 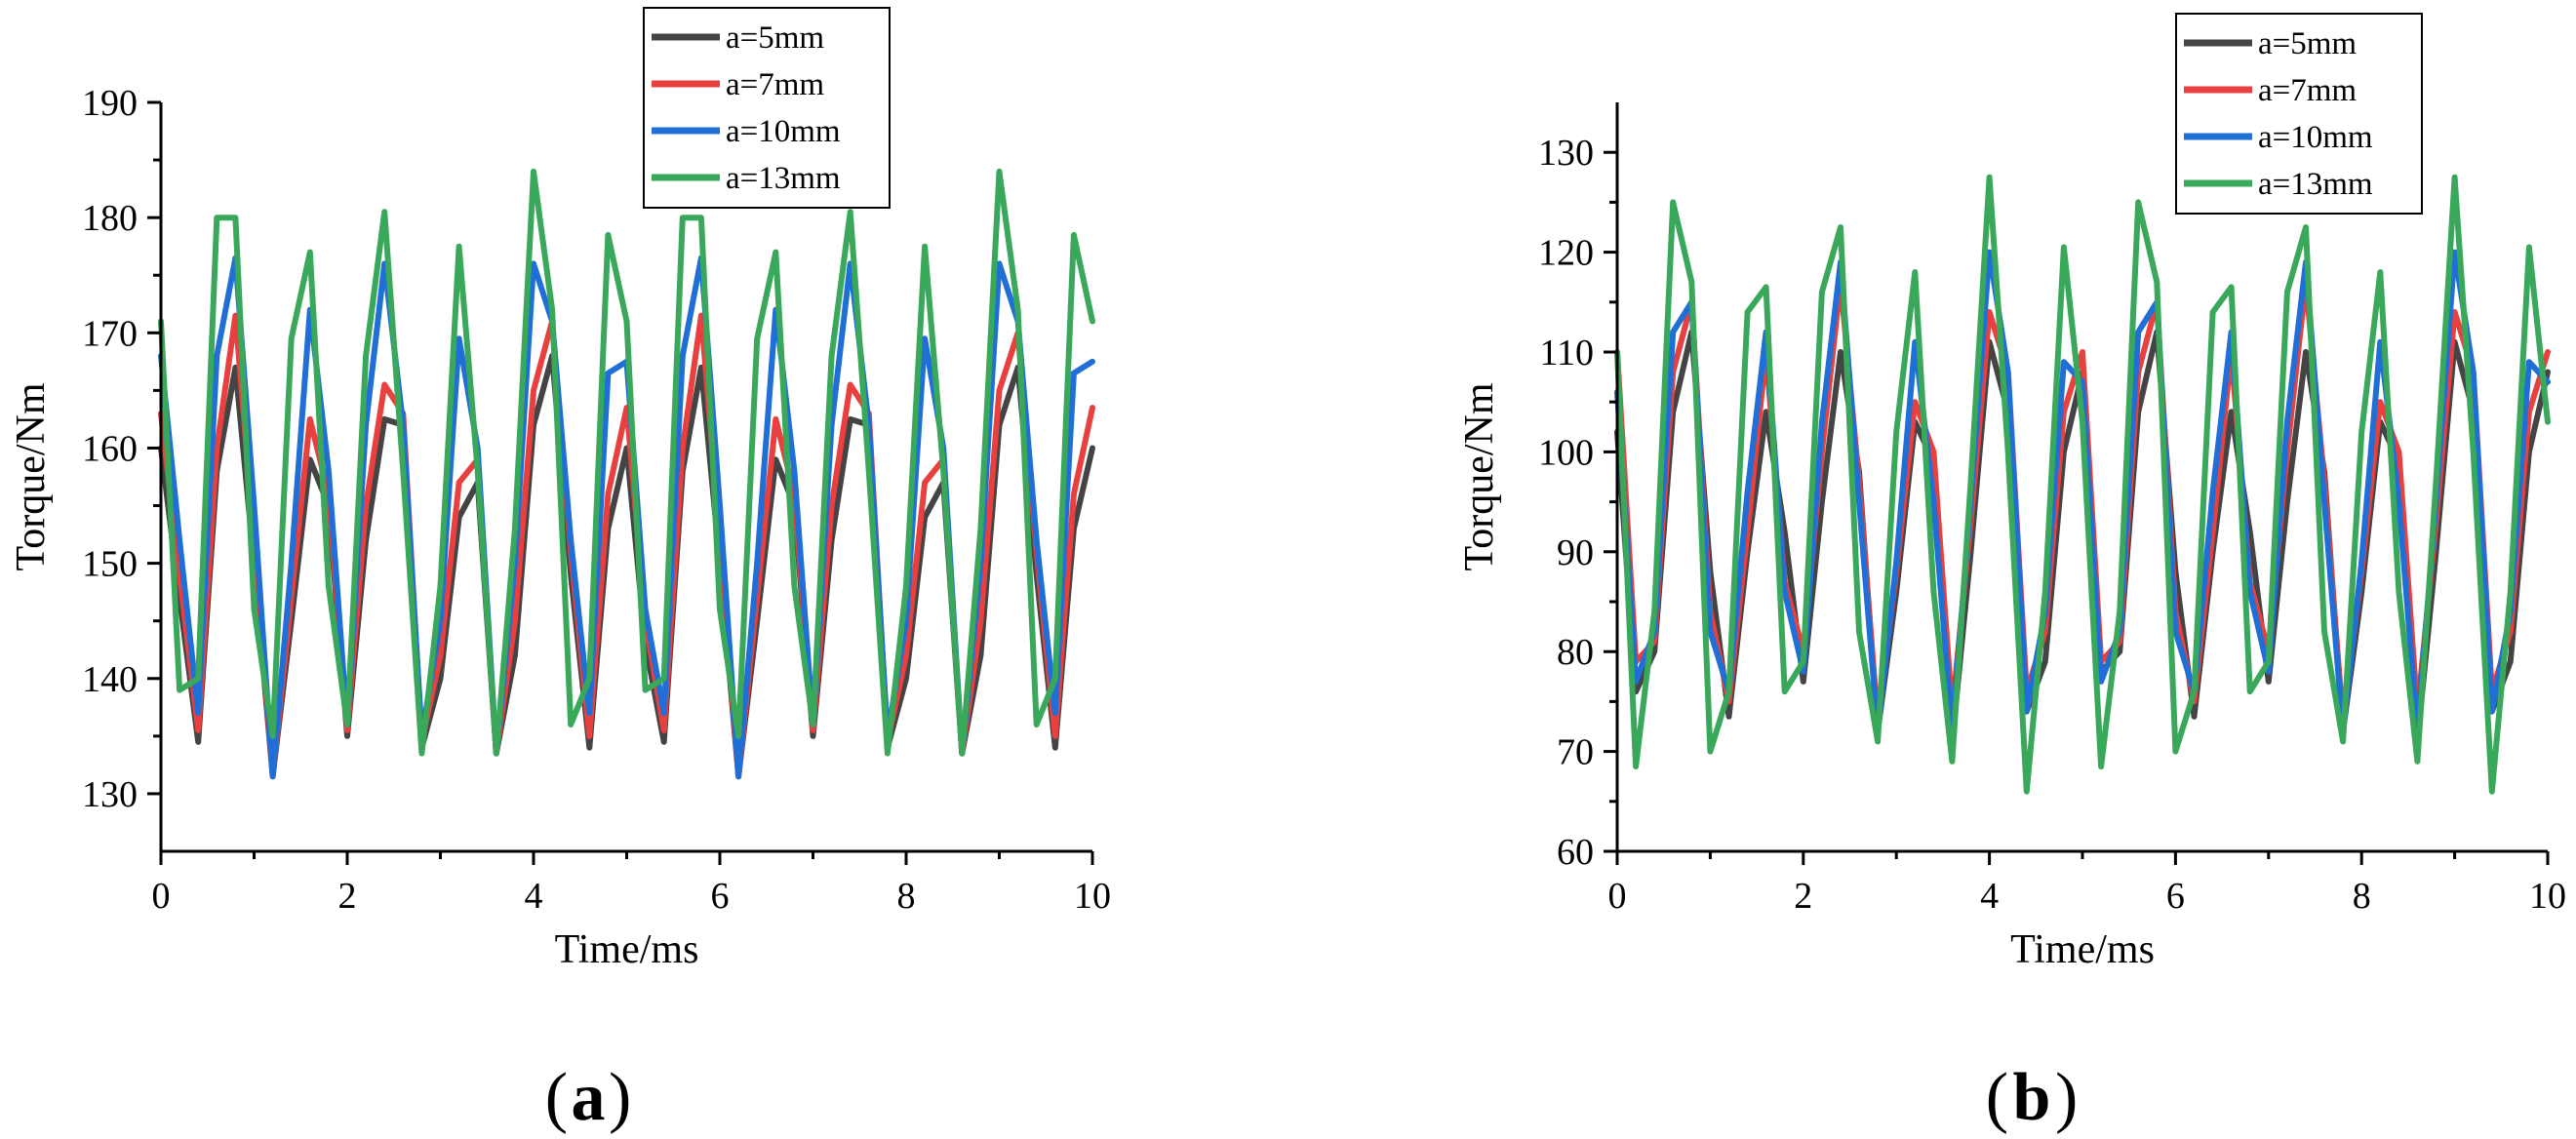 What do you see at coordinates (110, 218) in the screenshot?
I see `panel-a-y-tick-label-5: 180` at bounding box center [110, 218].